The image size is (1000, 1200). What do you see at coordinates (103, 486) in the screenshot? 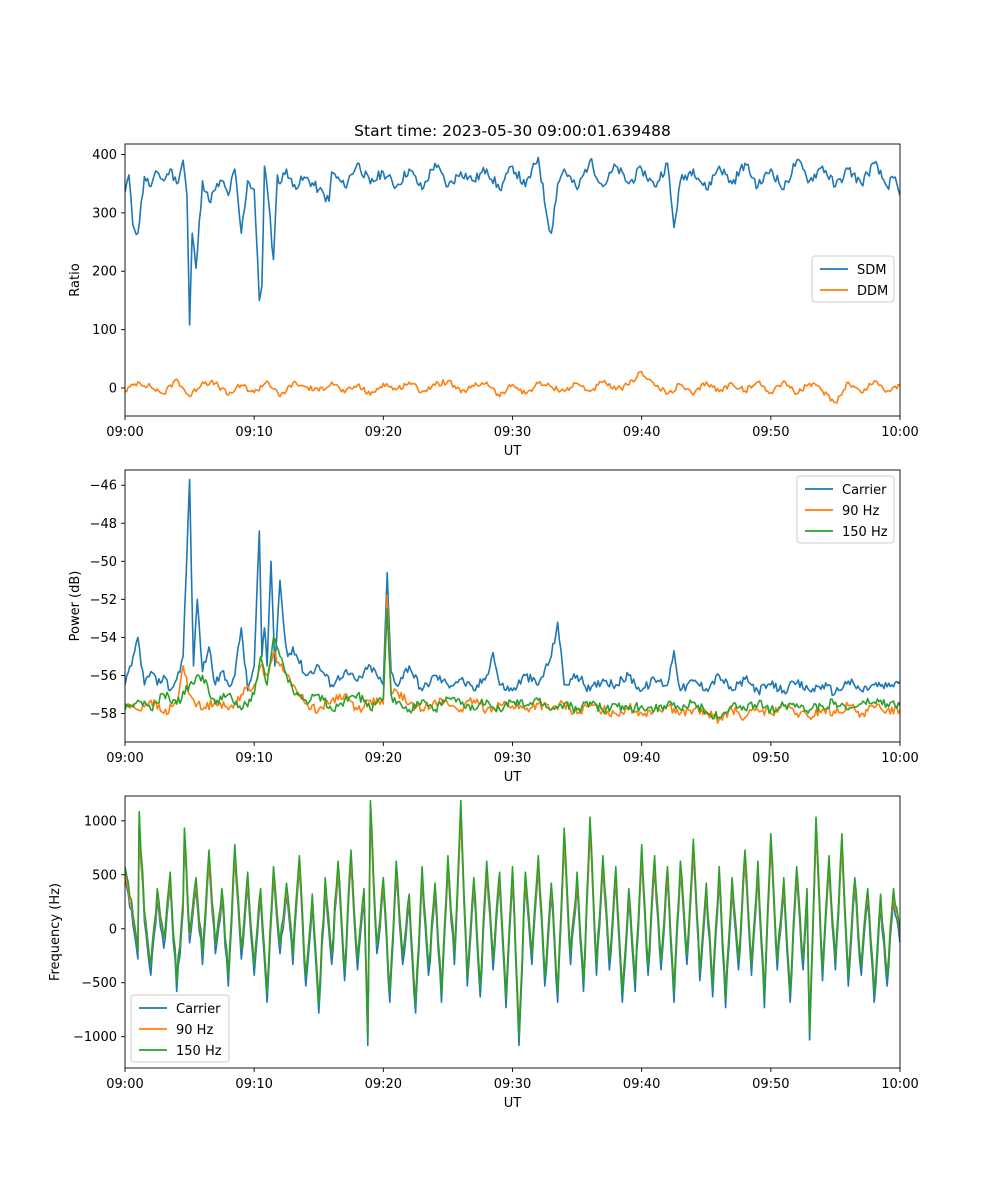
I see `y-tick-label: −46` at bounding box center [103, 486].